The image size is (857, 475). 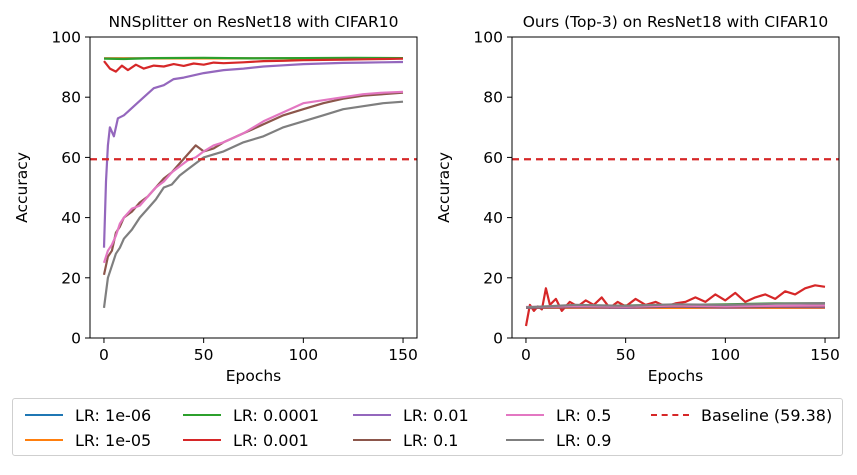 What do you see at coordinates (584, 440) in the screenshot?
I see `legend-label-lr-0.9: LR: 0.9` at bounding box center [584, 440].